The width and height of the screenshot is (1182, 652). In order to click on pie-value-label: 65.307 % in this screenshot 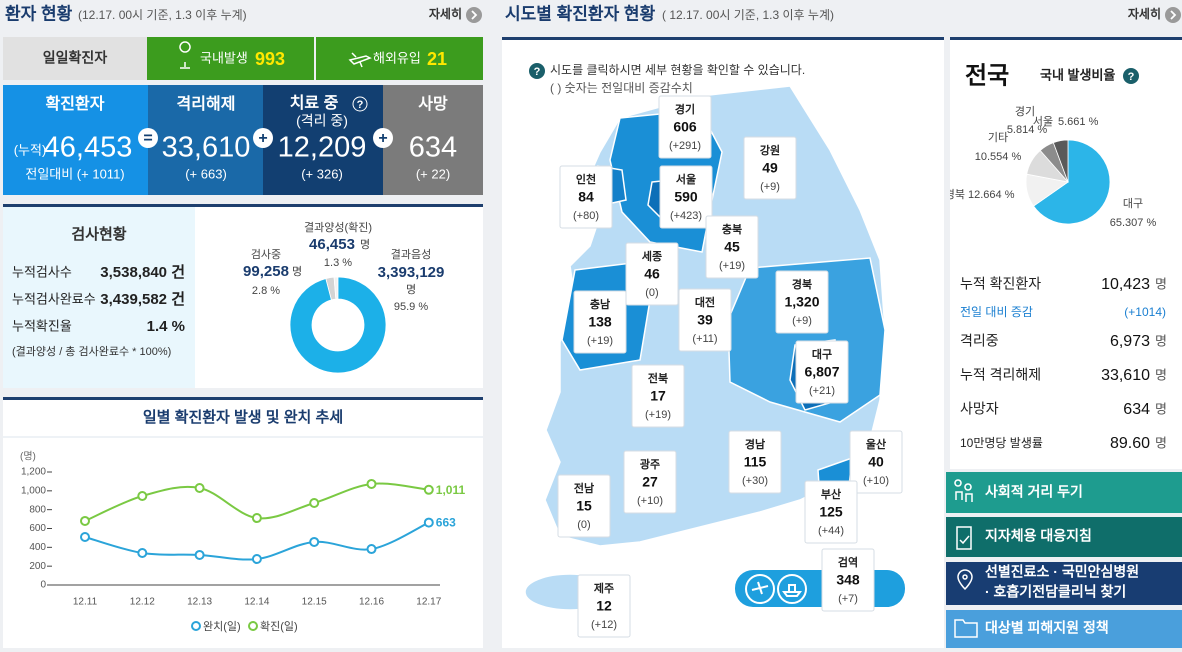, I will do `click(1133, 223)`.